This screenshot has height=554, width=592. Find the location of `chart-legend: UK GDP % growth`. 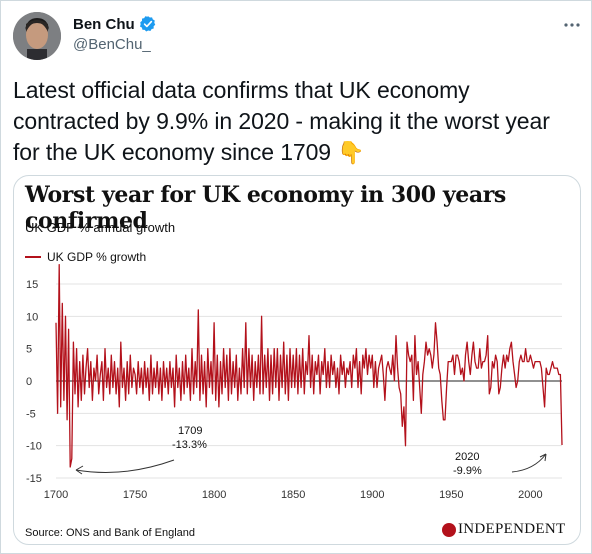

chart-legend: UK GDP % growth is located at coordinates (85, 257).